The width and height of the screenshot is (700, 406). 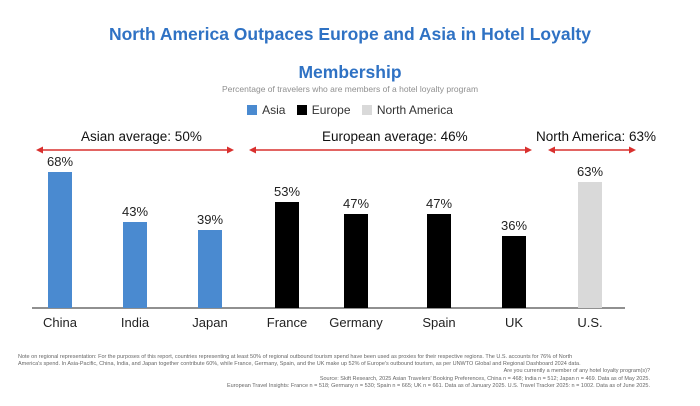 I want to click on bar-france, so click(x=287, y=255).